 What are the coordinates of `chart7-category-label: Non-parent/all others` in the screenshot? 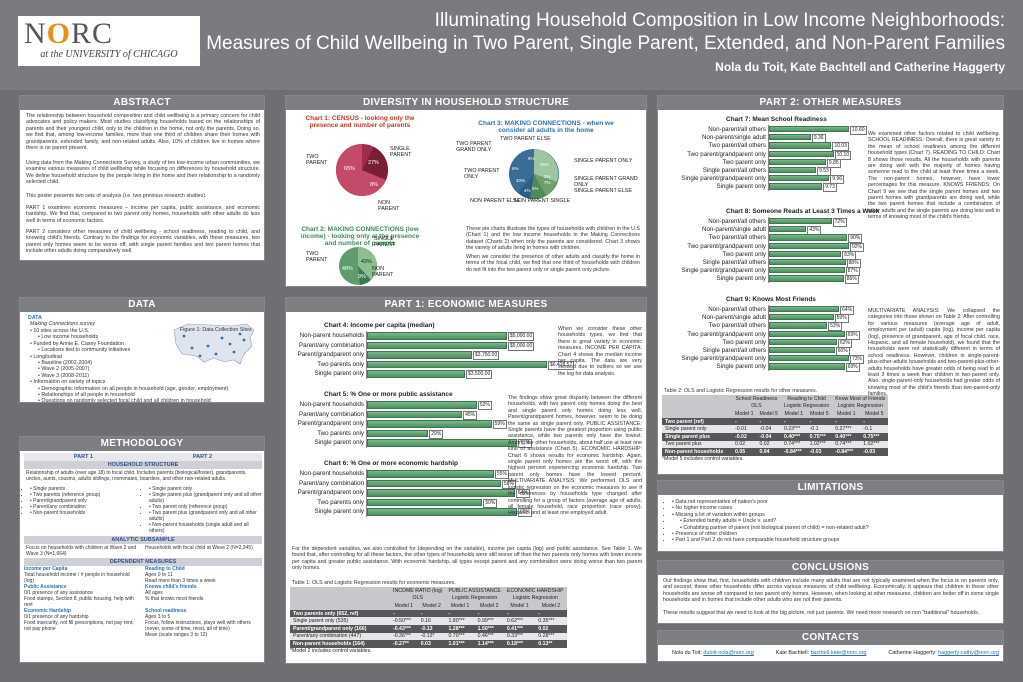 It's located at (737, 129).